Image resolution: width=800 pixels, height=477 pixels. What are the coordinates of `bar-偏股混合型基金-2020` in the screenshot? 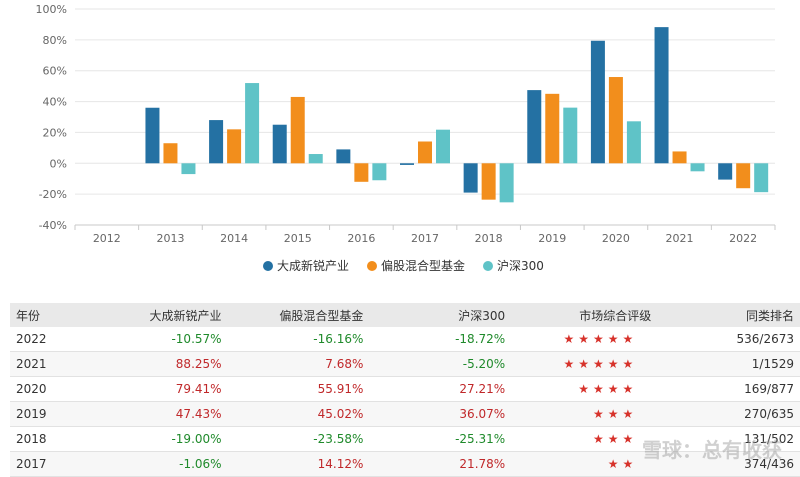 It's located at (615, 120).